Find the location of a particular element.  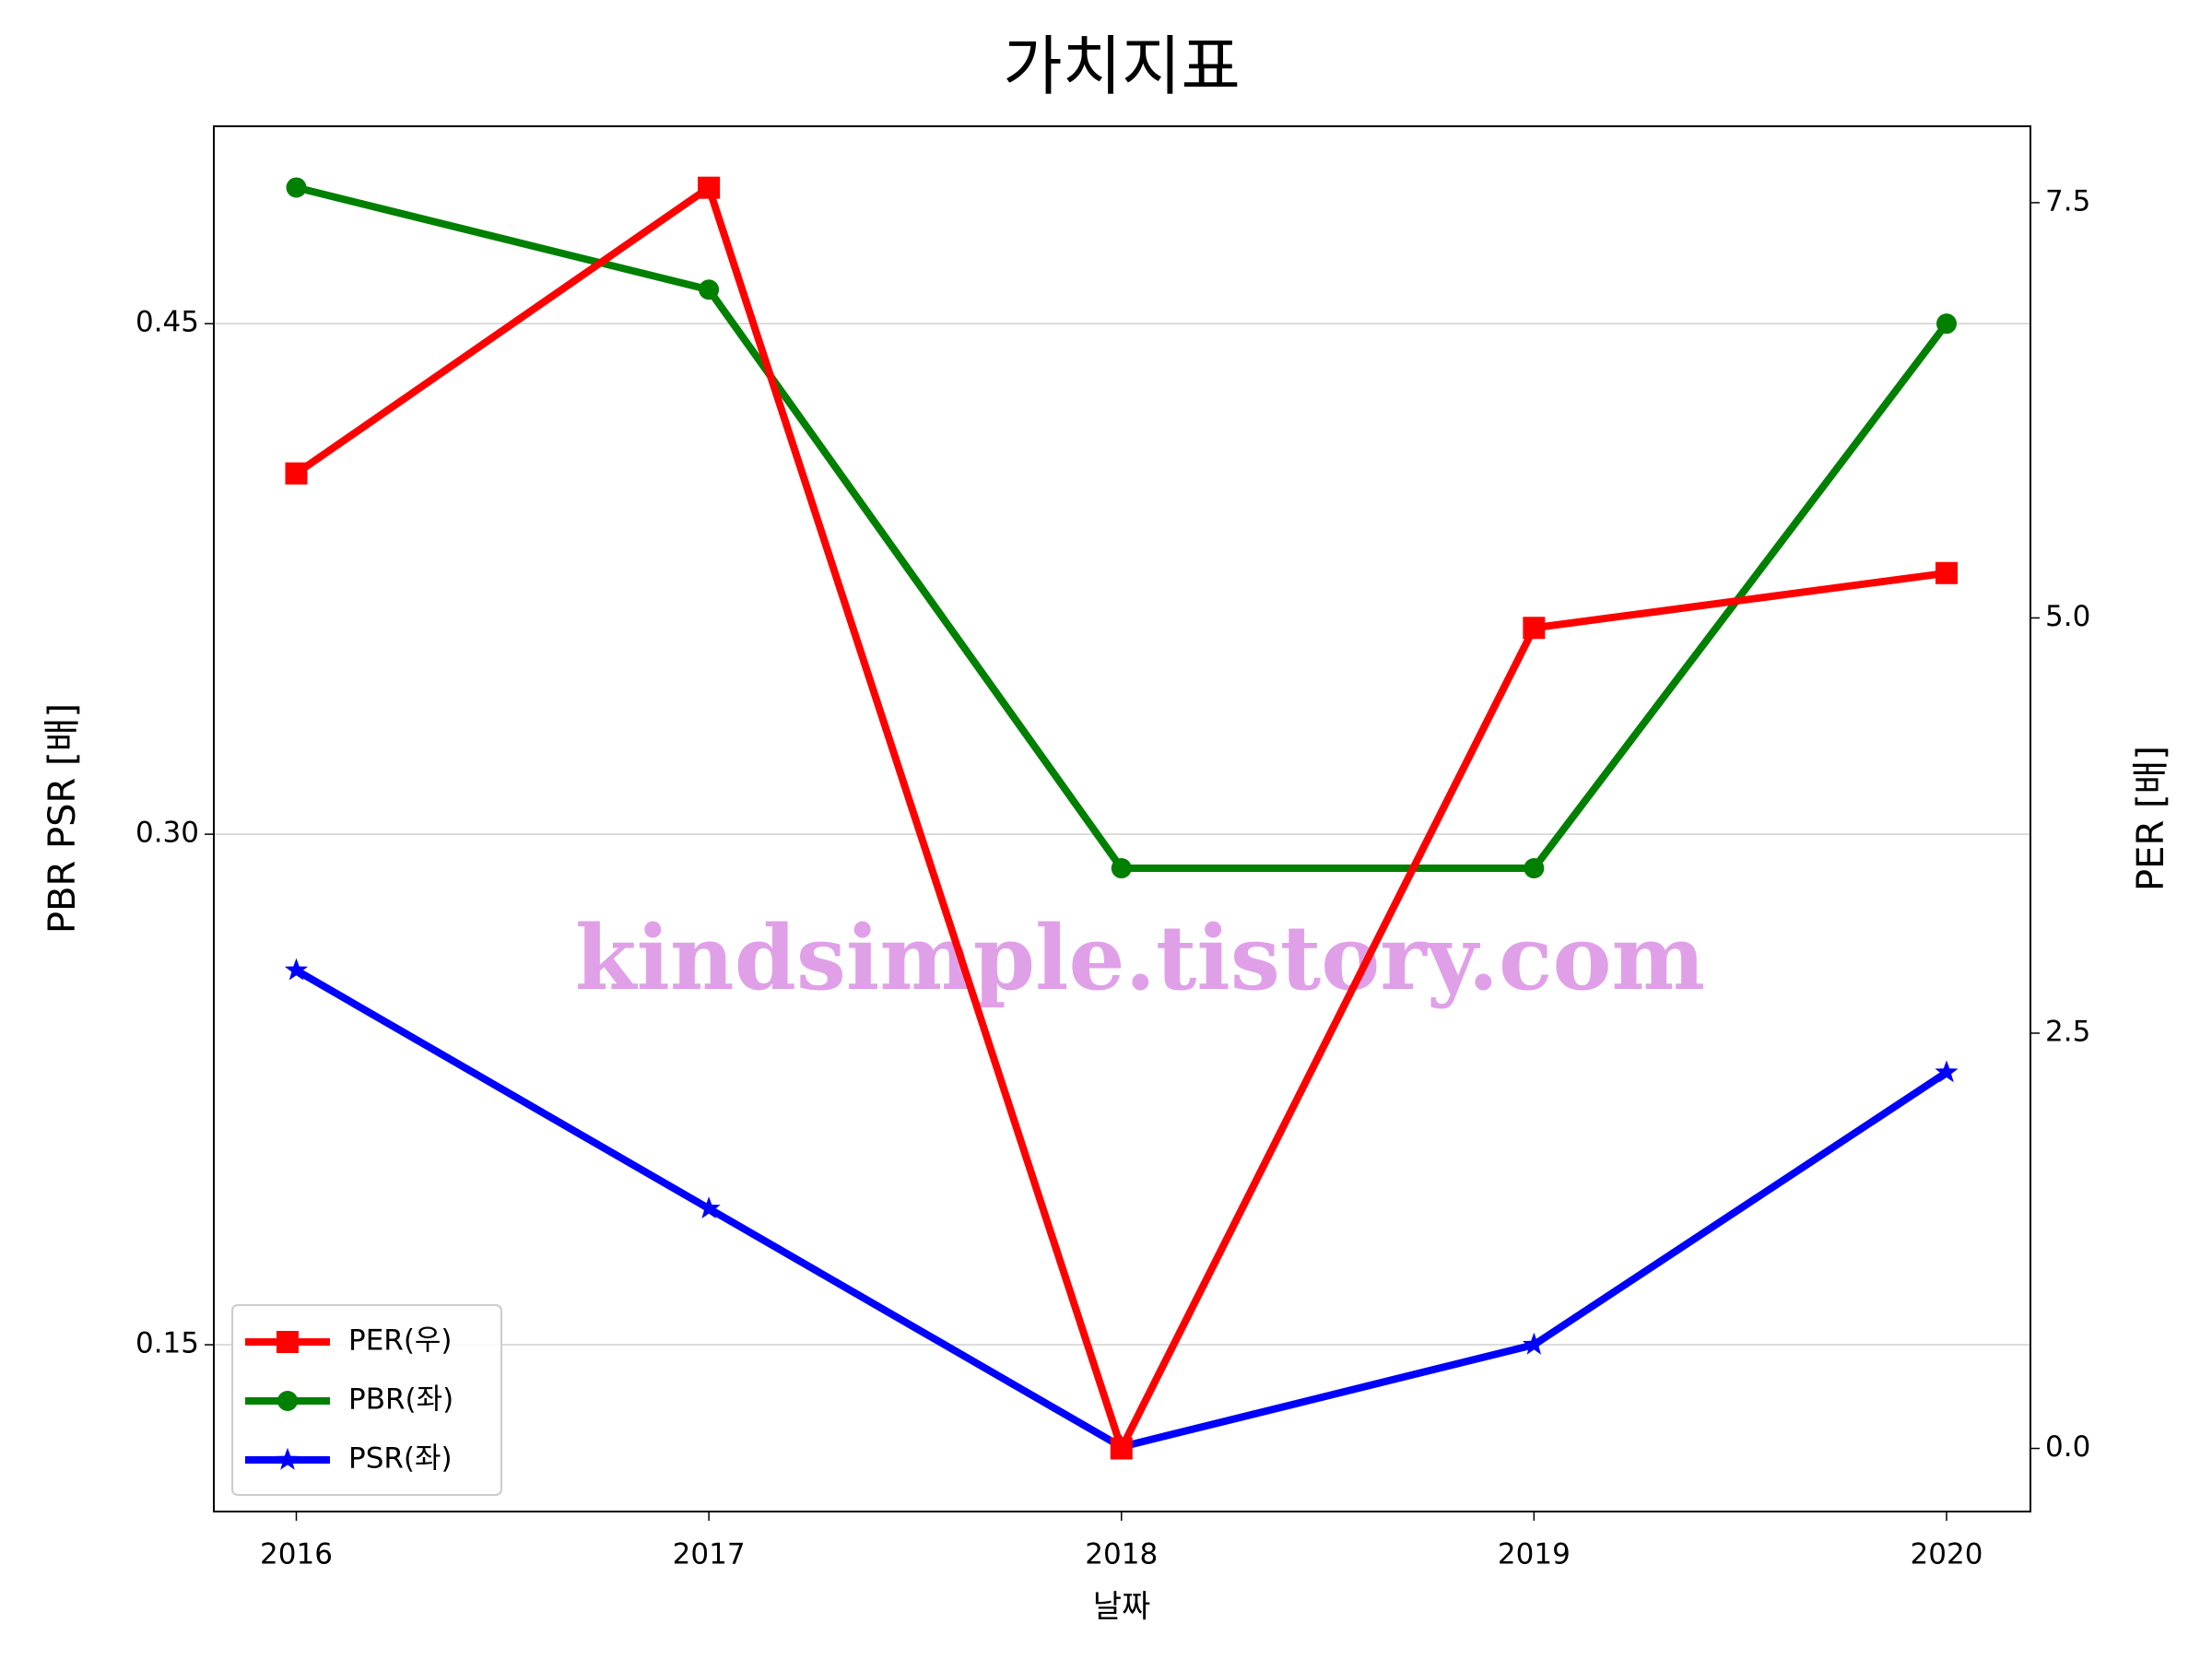

y2-tick-label: 0.0 is located at coordinates (2067, 1447).